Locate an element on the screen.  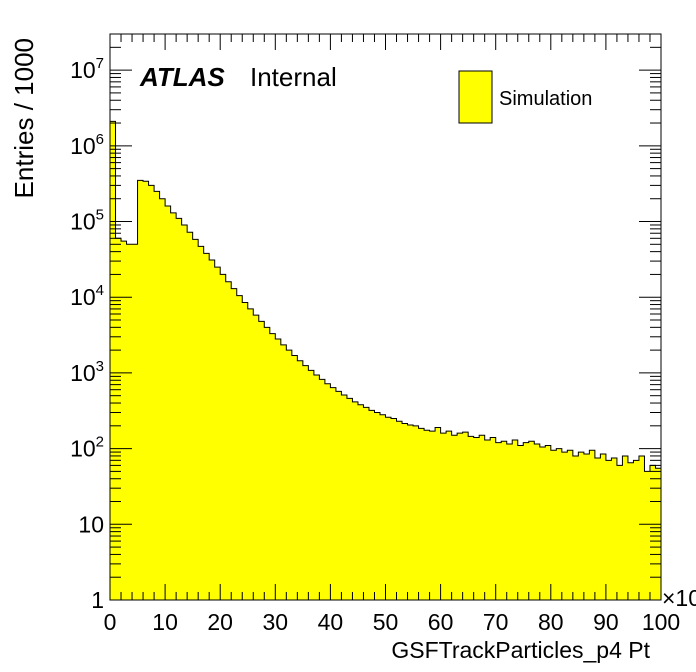
x-axis-label: GSFTrackParticles_p4 Pt is located at coordinates (520, 650).